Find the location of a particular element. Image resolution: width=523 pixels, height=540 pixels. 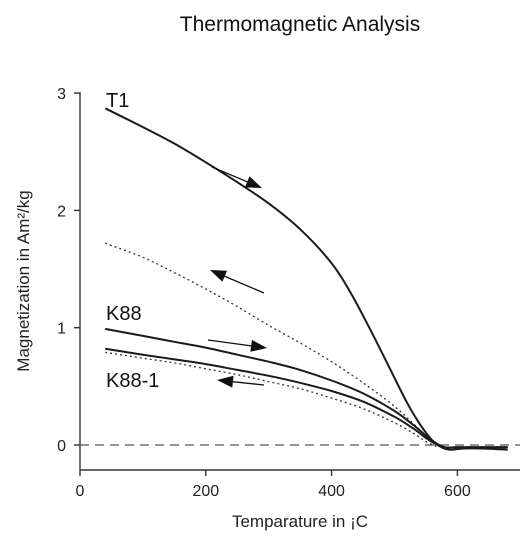

y-tick-label: 2 is located at coordinates (61, 211).